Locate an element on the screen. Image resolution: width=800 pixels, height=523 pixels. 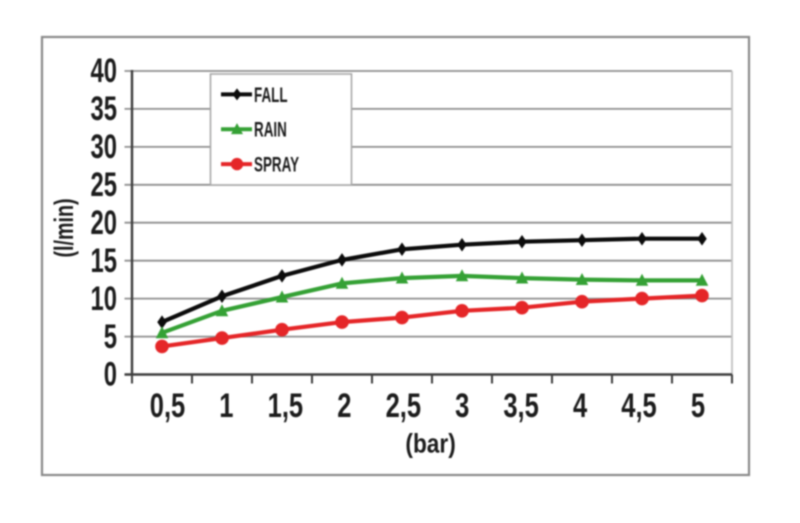
svg-text: 4,5 is located at coordinates (638, 406).